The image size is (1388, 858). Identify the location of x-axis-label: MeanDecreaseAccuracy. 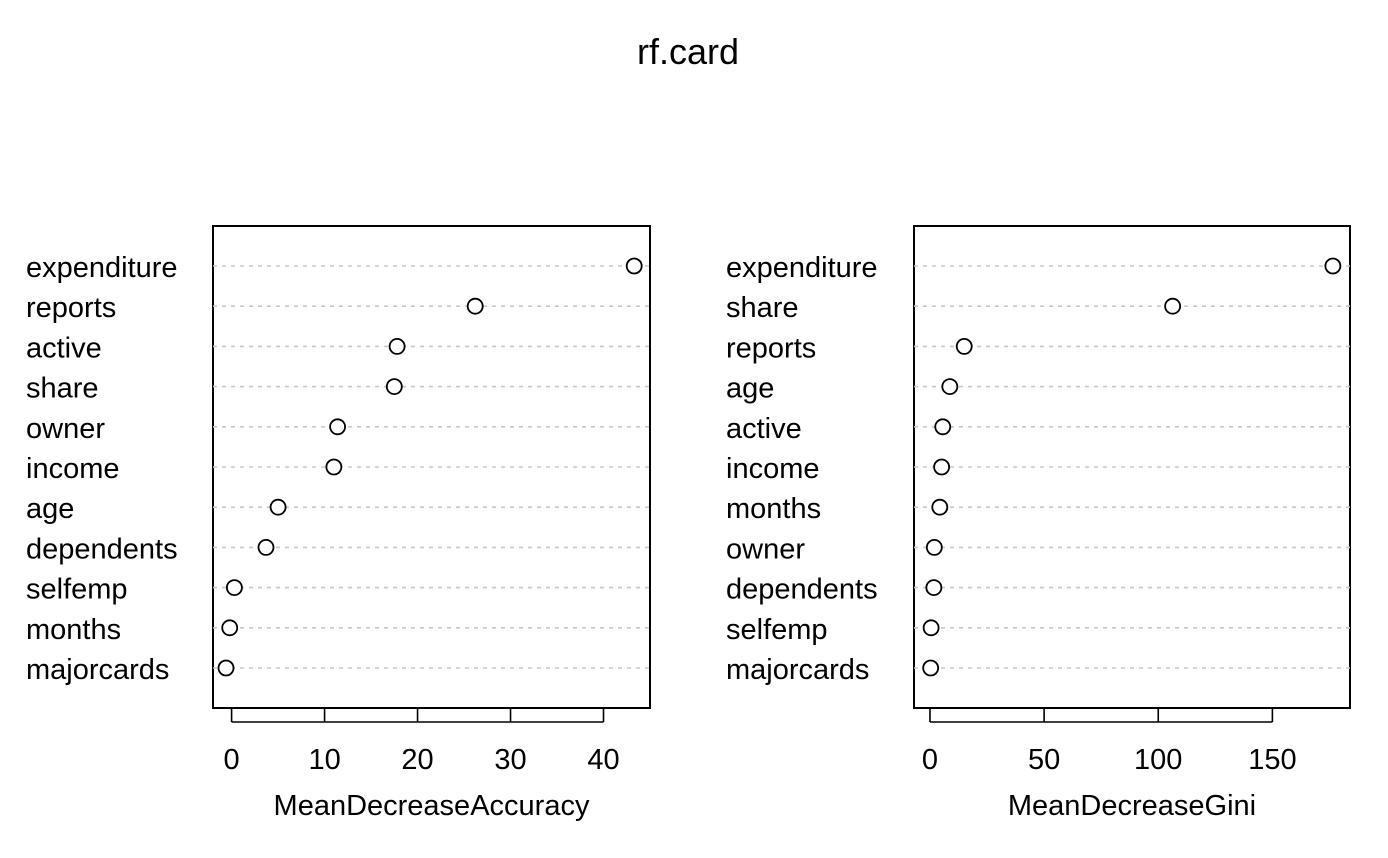
(432, 806).